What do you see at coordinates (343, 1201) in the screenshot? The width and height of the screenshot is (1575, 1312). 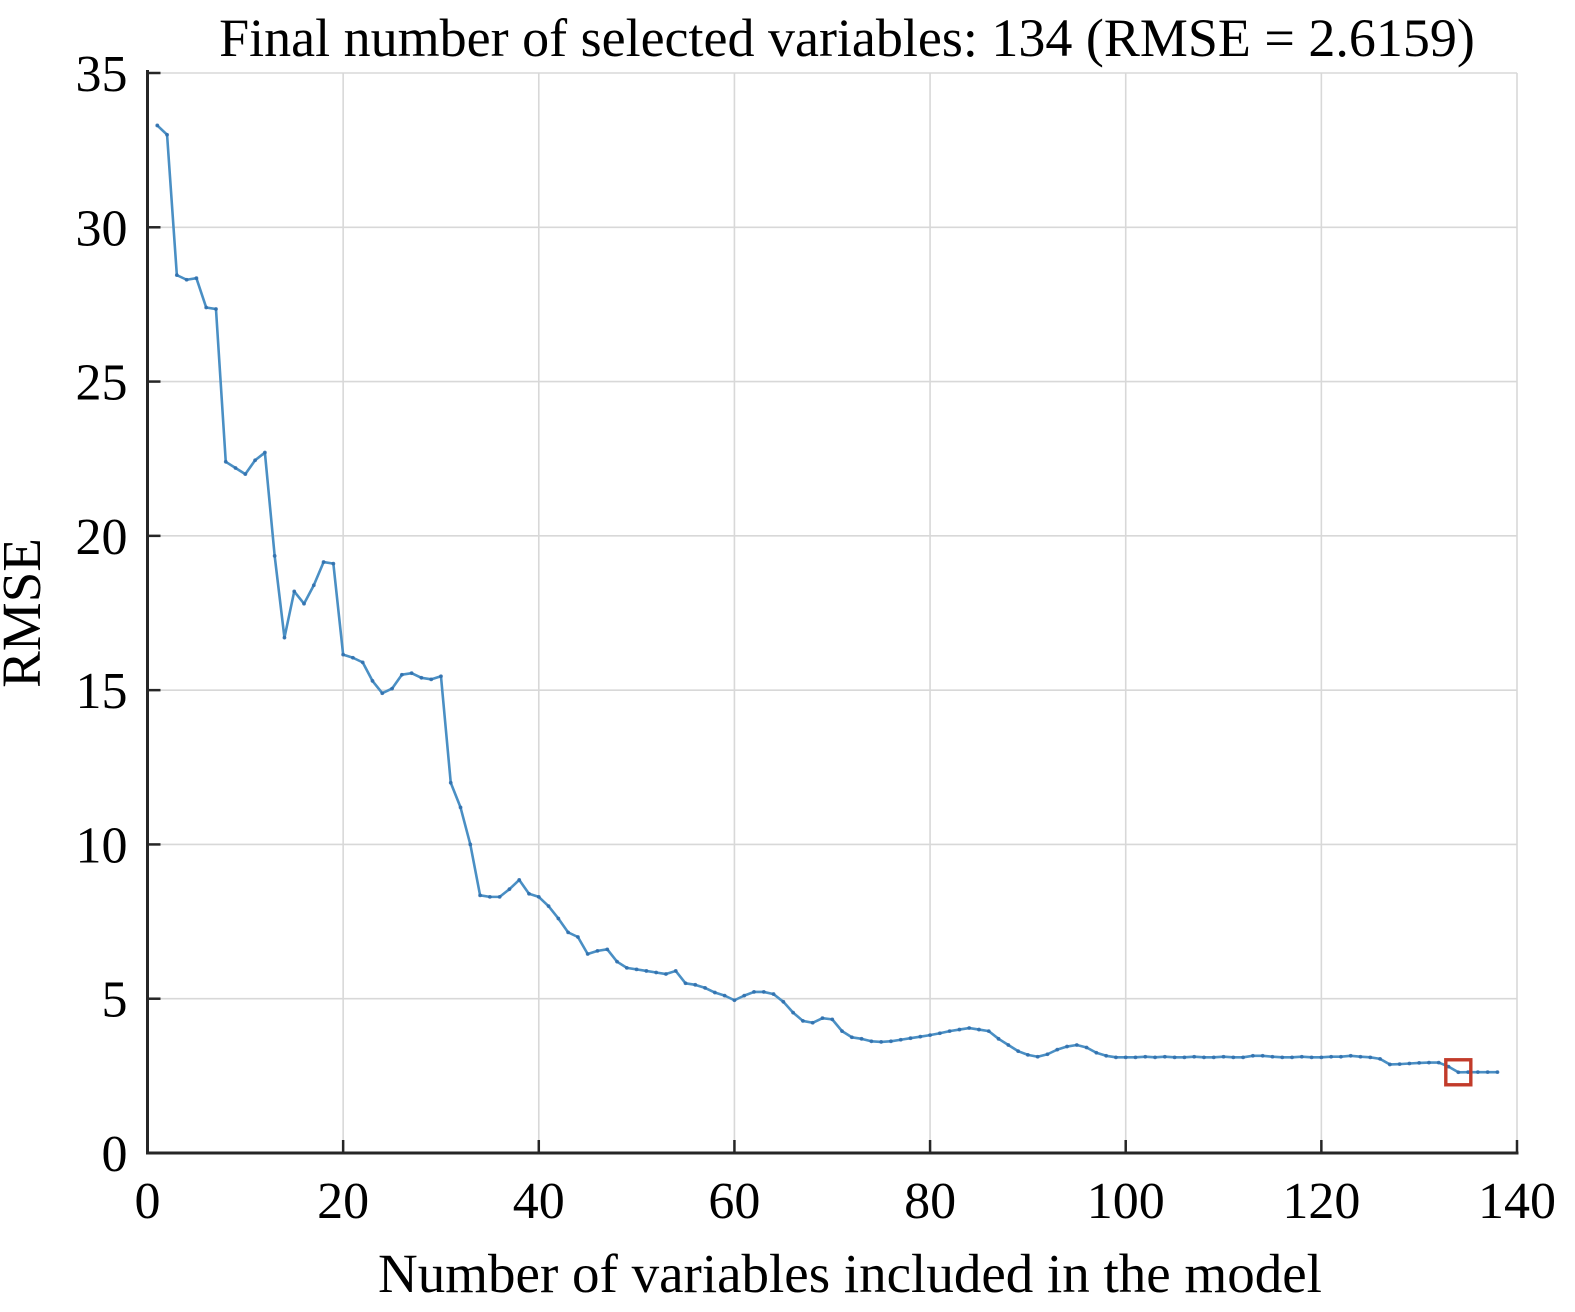 I see `x-tick-label: 20` at bounding box center [343, 1201].